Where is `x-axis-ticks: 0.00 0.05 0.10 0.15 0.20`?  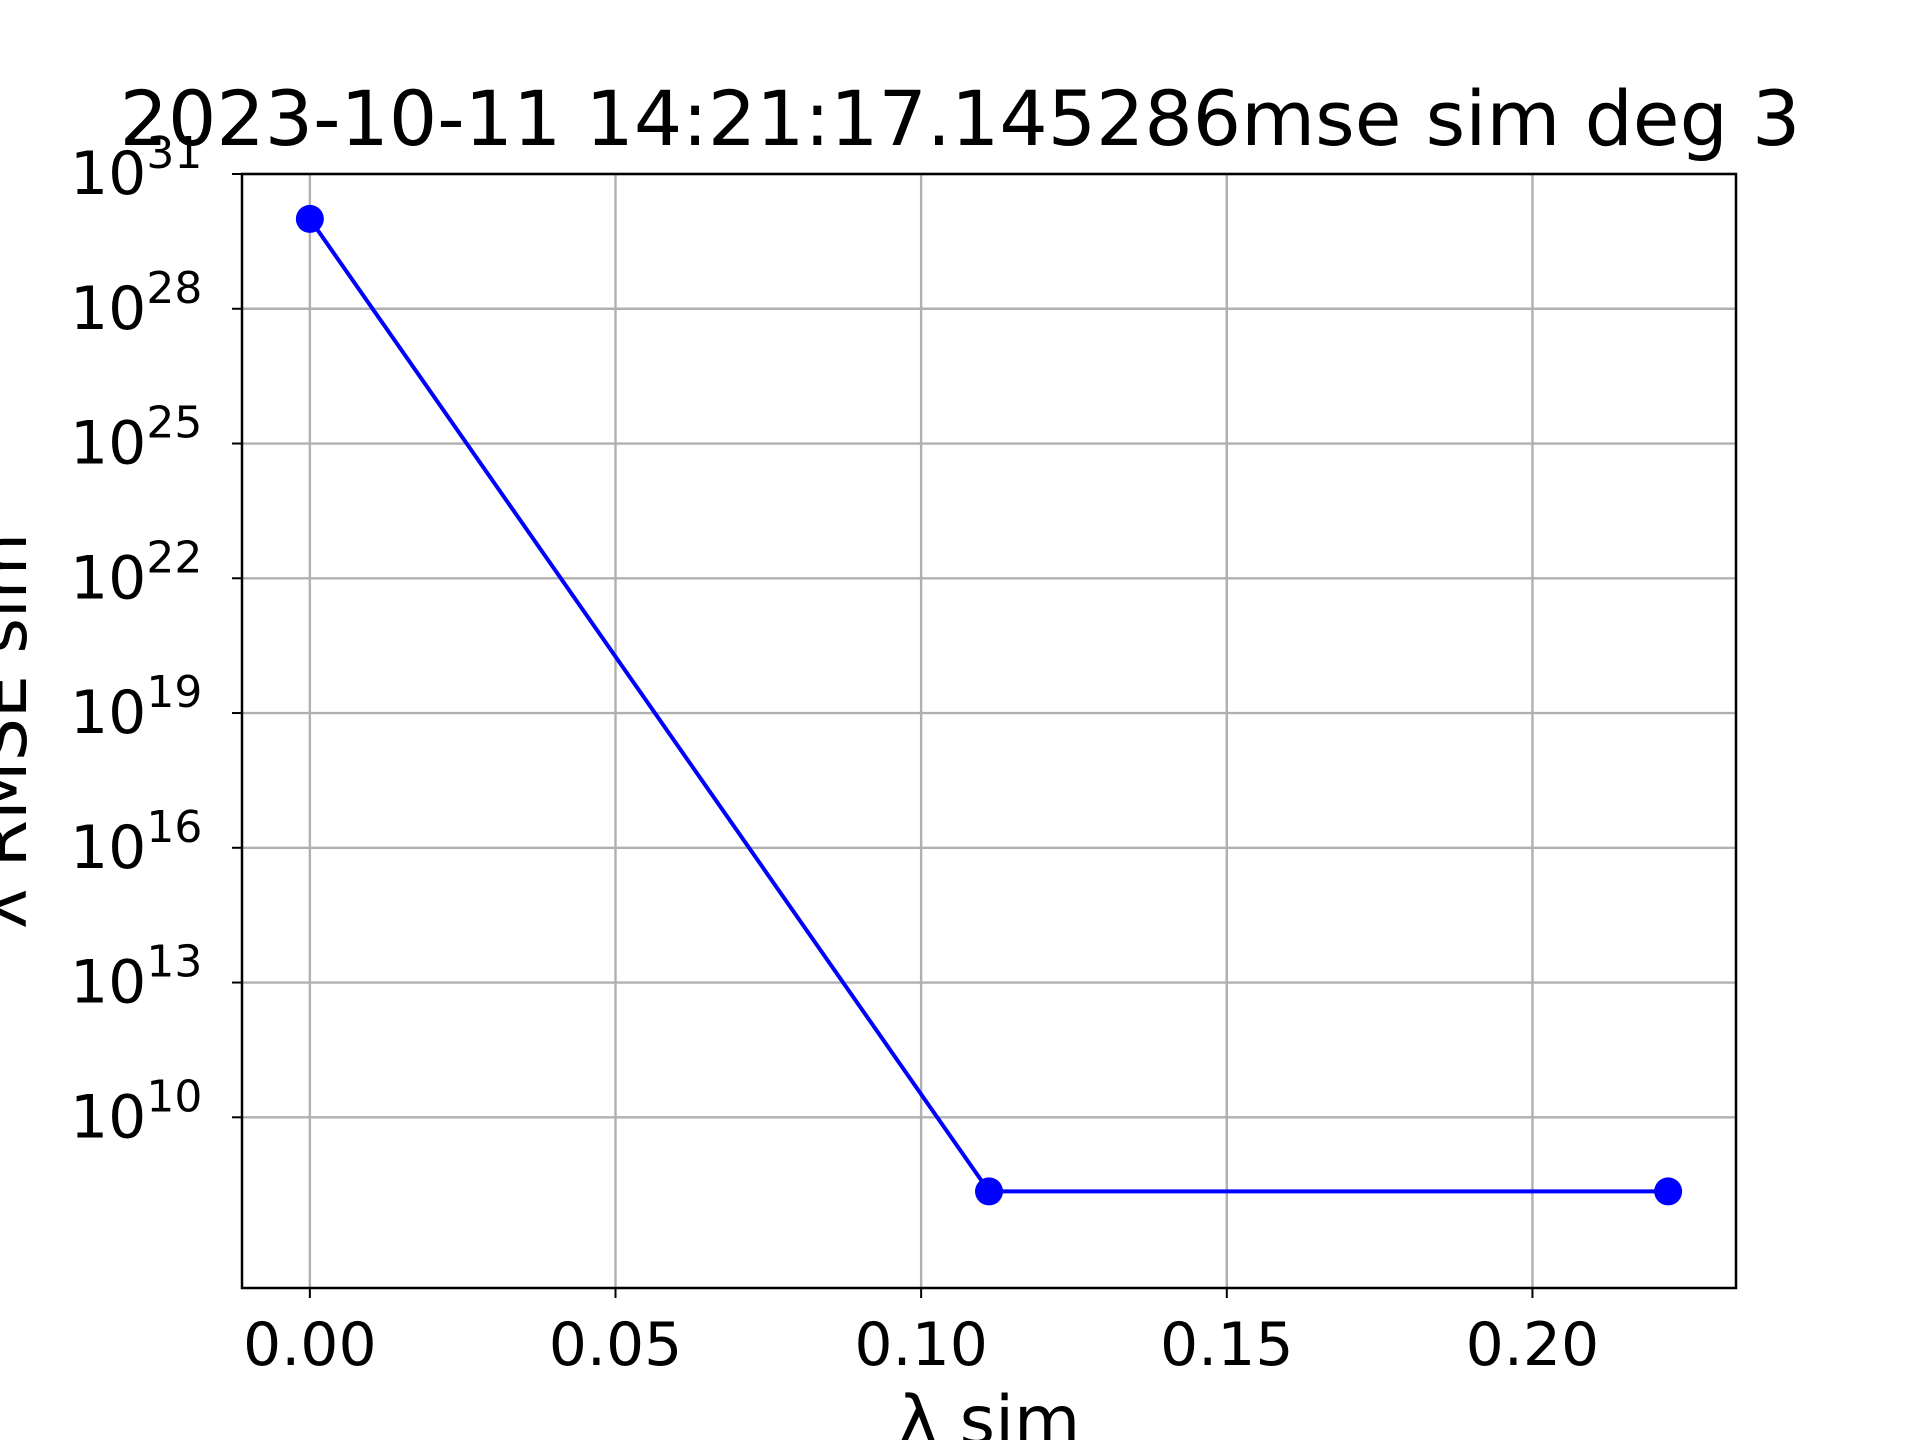
x-axis-ticks: 0.00 0.05 0.10 0.15 0.20 is located at coordinates (921, 1334).